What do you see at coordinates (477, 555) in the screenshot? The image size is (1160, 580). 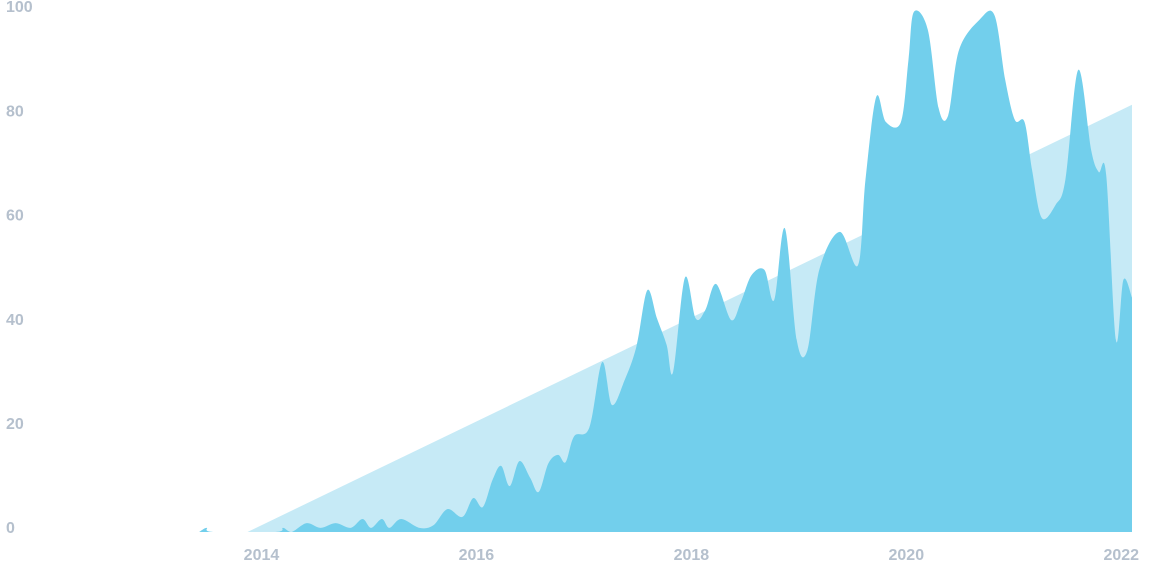 I see `x-tick-label: 2016` at bounding box center [477, 555].